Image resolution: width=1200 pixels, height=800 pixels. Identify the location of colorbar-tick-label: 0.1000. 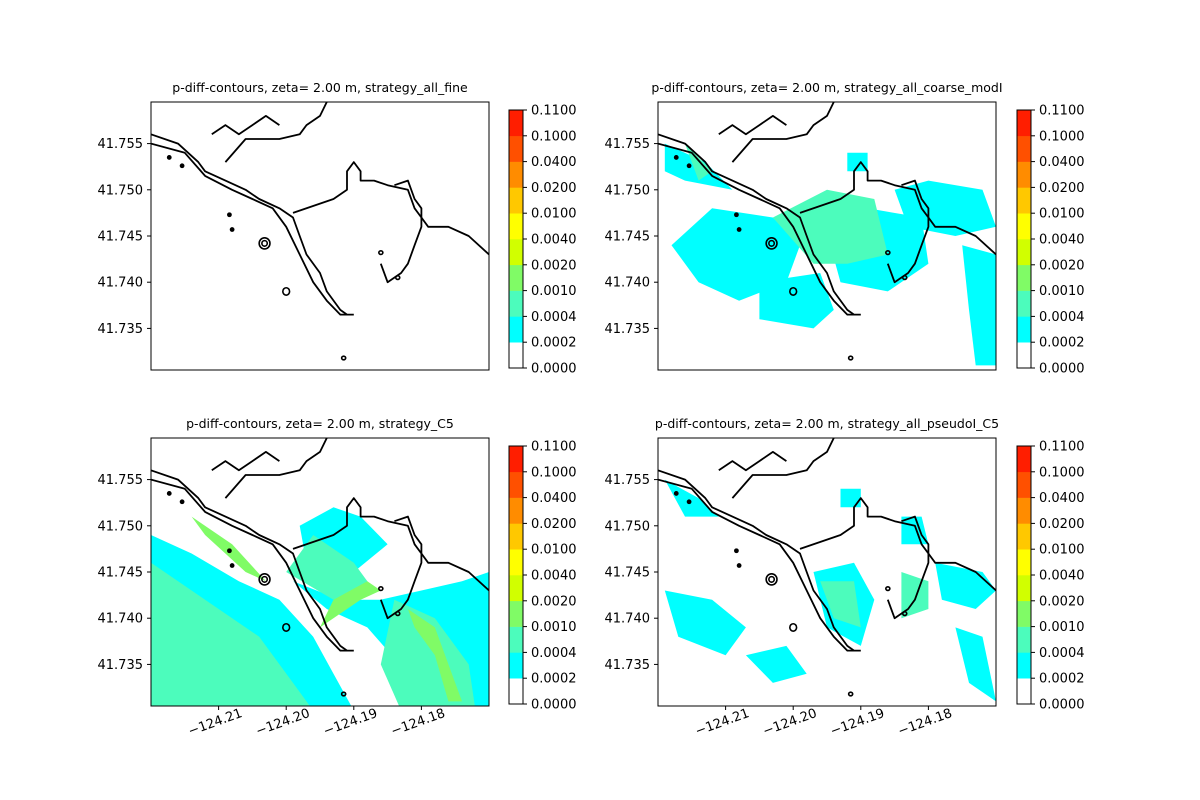
(1062, 472).